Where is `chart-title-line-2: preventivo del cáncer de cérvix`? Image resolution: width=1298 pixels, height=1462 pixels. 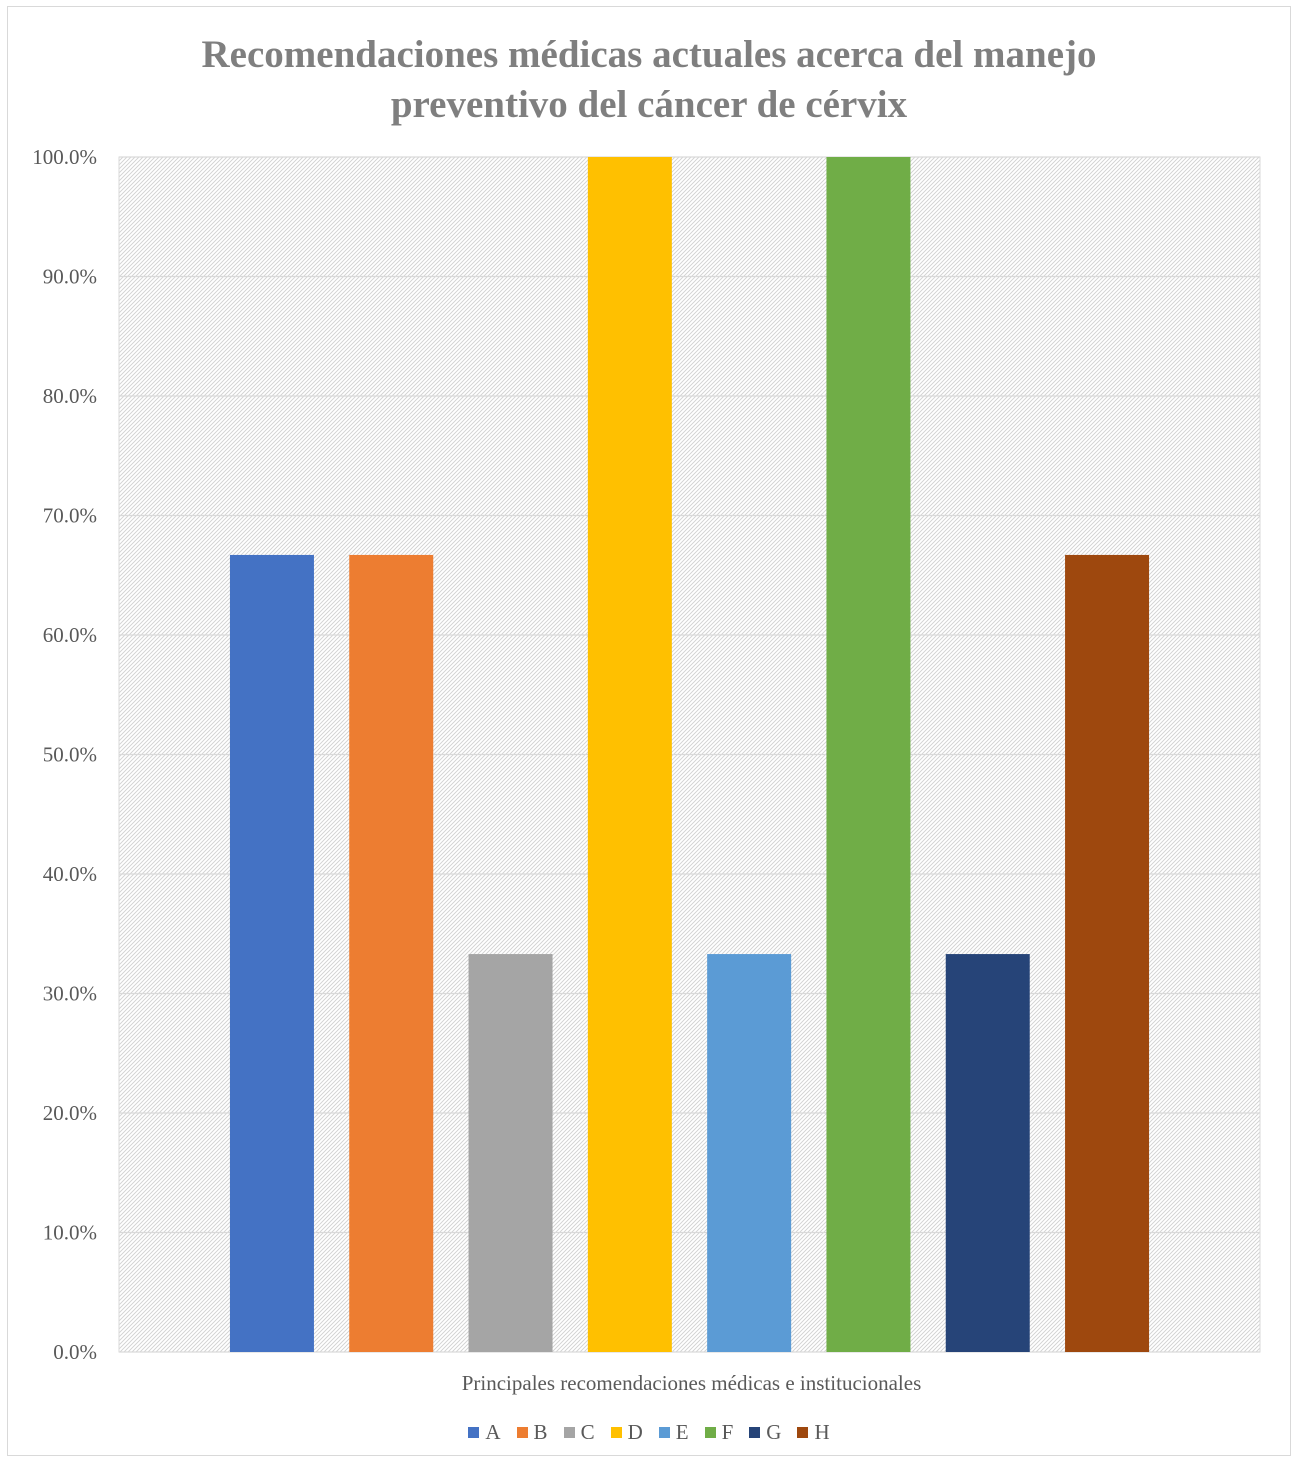 chart-title-line-2: preventivo del cáncer de cérvix is located at coordinates (649, 104).